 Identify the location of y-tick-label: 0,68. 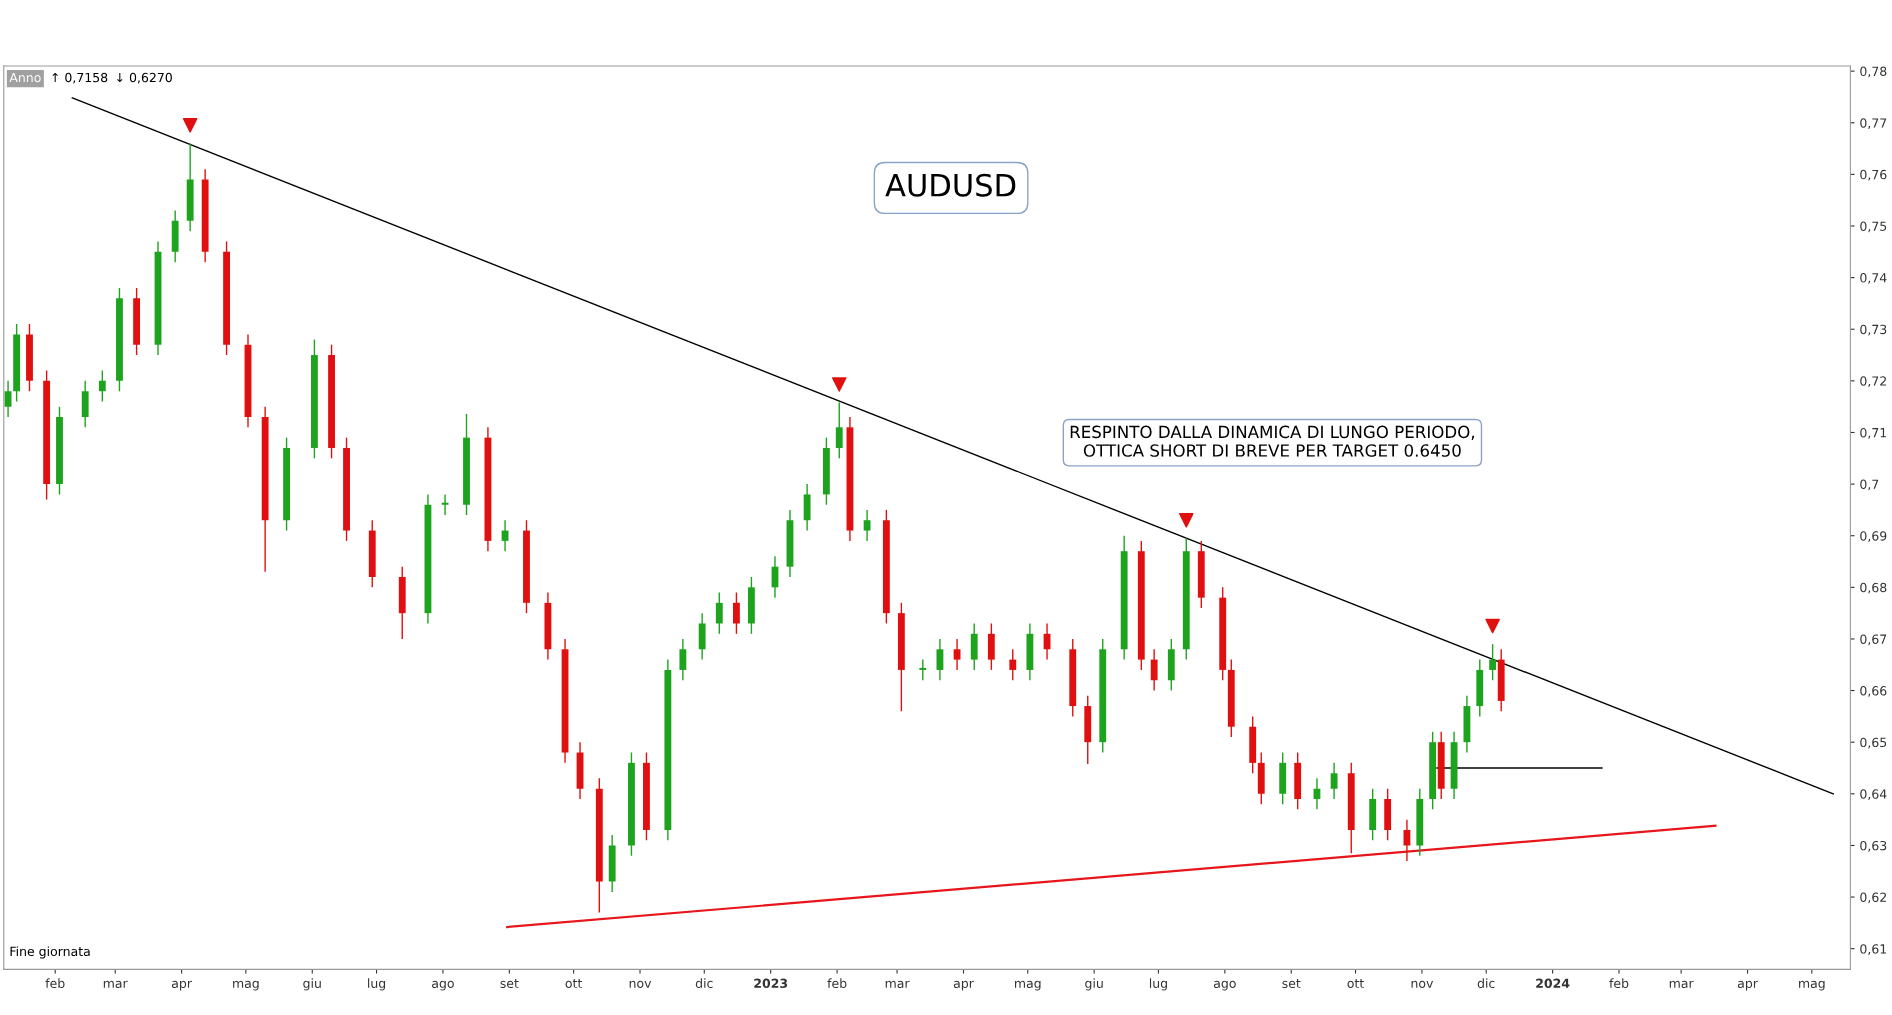
(1873, 588).